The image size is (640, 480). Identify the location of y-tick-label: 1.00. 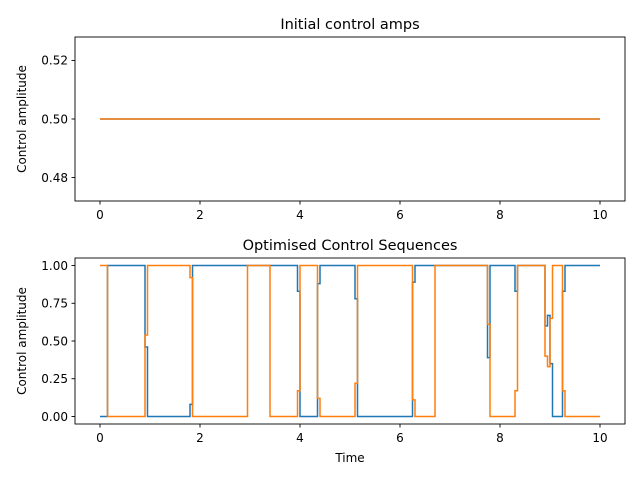
(54, 266).